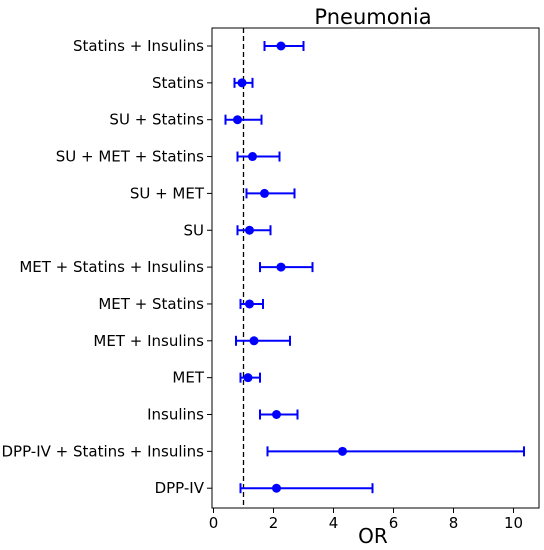 This screenshot has height=550, width=544. What do you see at coordinates (103, 451) in the screenshot?
I see `y-tick-label: DPP-IV + Statins + Insulins` at bounding box center [103, 451].